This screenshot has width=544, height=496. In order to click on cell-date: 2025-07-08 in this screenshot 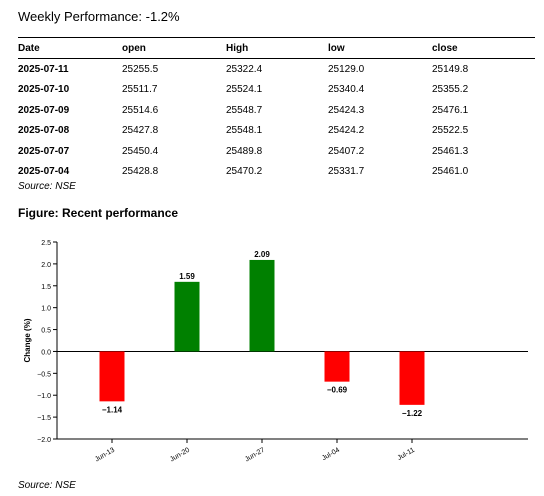, I will do `click(44, 131)`.